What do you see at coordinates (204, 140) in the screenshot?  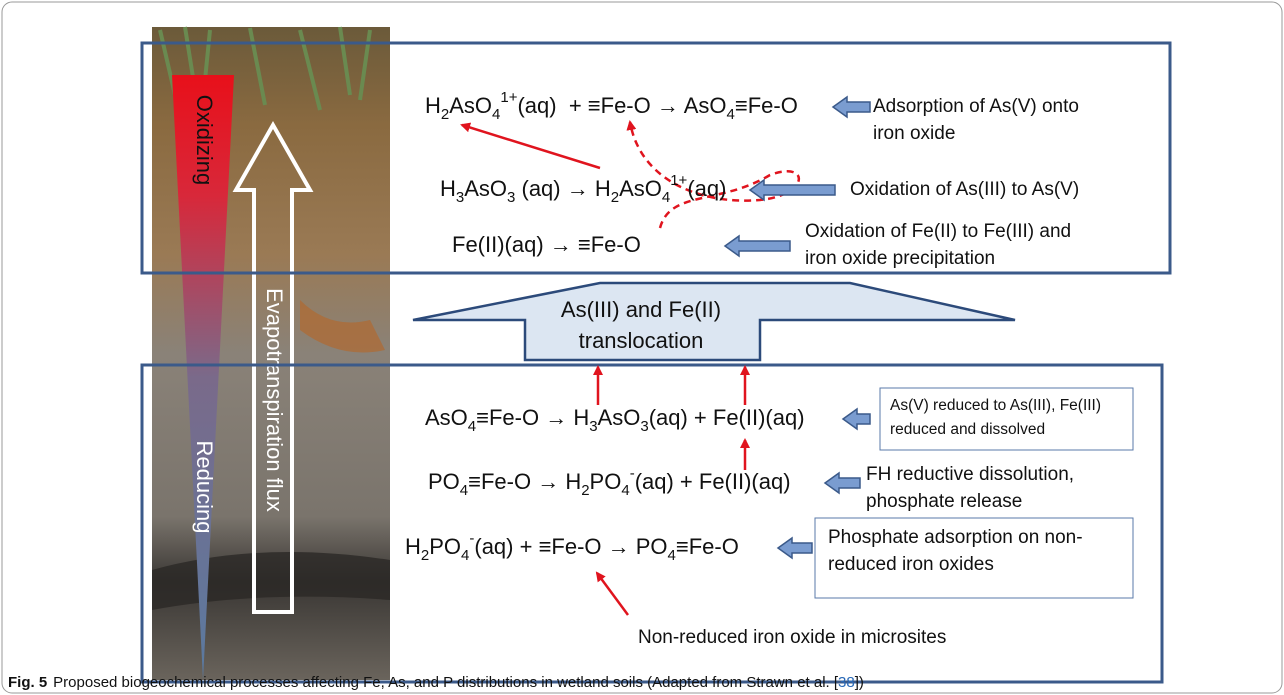 I see `oxidizing-label: Oxidizing` at bounding box center [204, 140].